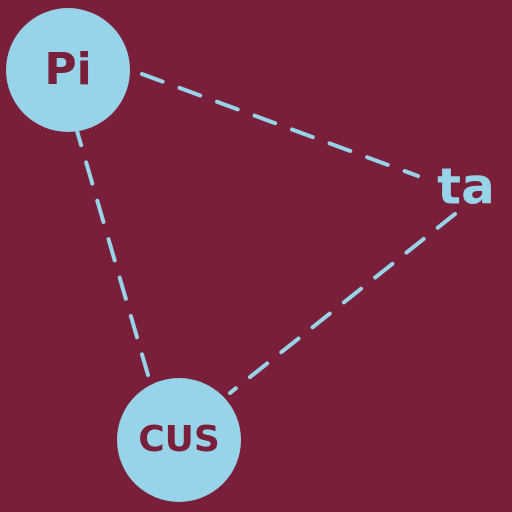 The width and height of the screenshot is (512, 512). I want to click on node-cus-circle, so click(179, 440).